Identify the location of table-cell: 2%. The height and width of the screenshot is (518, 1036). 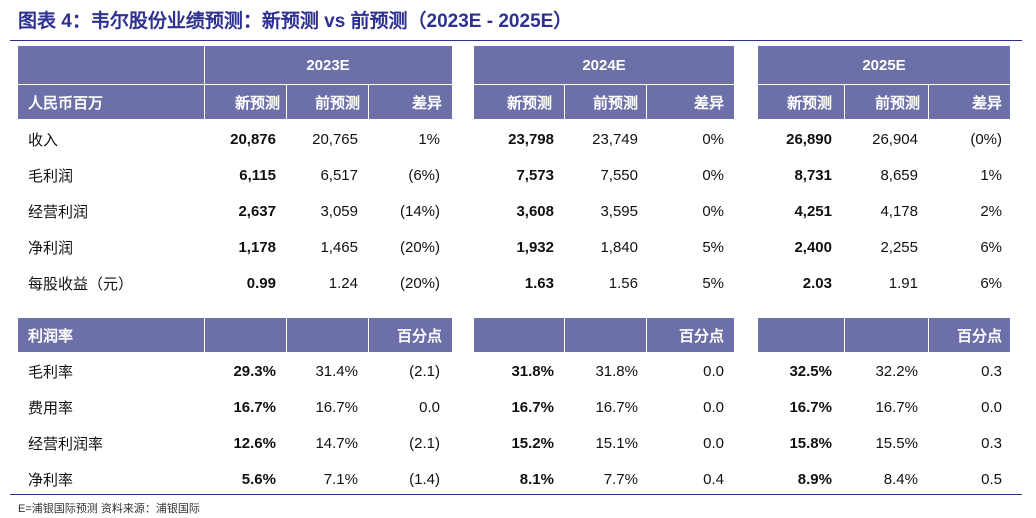
(991, 211).